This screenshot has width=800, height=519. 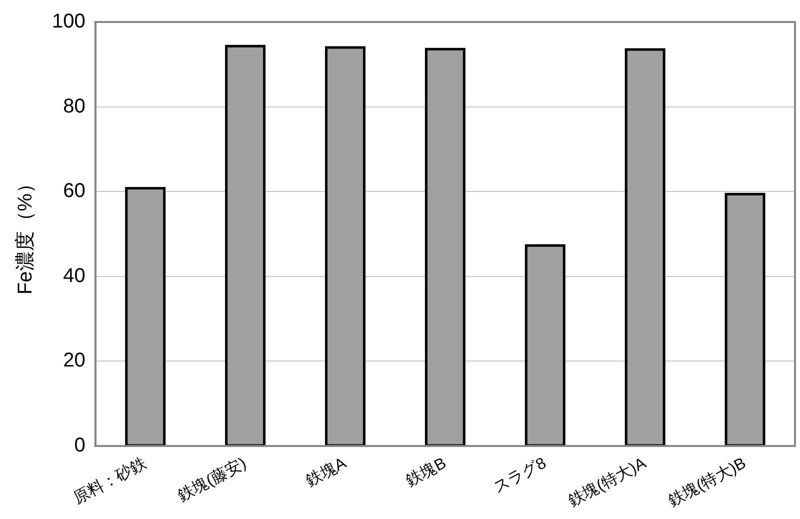 I want to click on y-tick-label: 100, so click(x=69, y=21).